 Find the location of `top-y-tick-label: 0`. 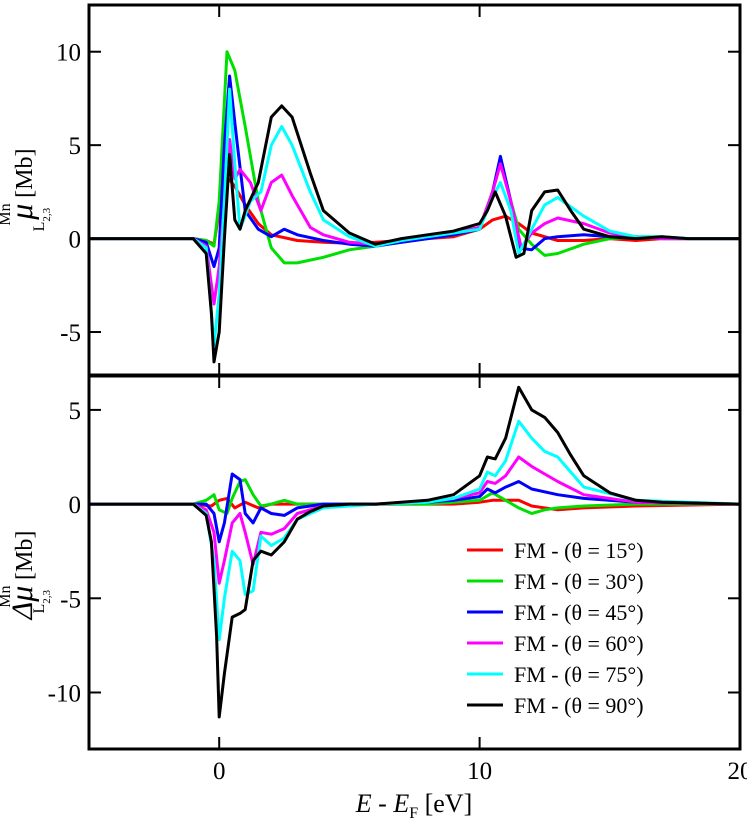

top-y-tick-label: 0 is located at coordinates (75, 240).